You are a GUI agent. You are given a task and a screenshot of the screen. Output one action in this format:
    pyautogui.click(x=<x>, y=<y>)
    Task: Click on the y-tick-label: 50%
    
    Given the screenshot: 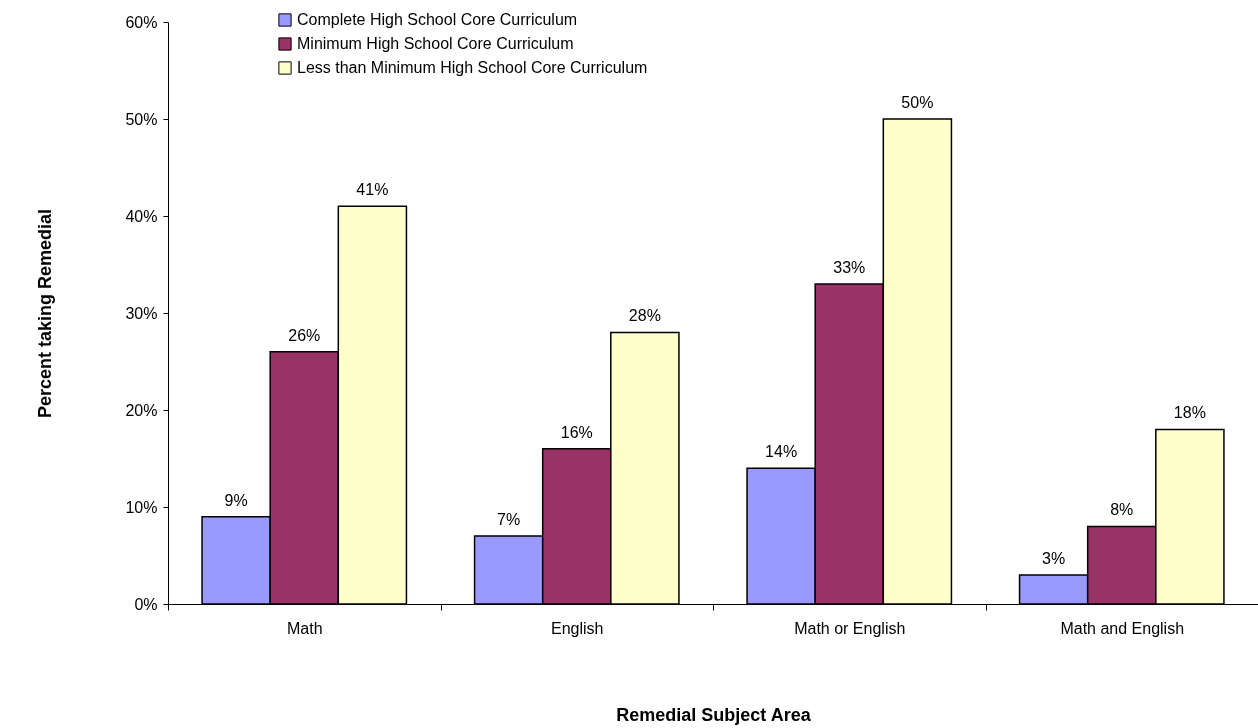 What is the action you would take?
    pyautogui.click(x=141, y=119)
    